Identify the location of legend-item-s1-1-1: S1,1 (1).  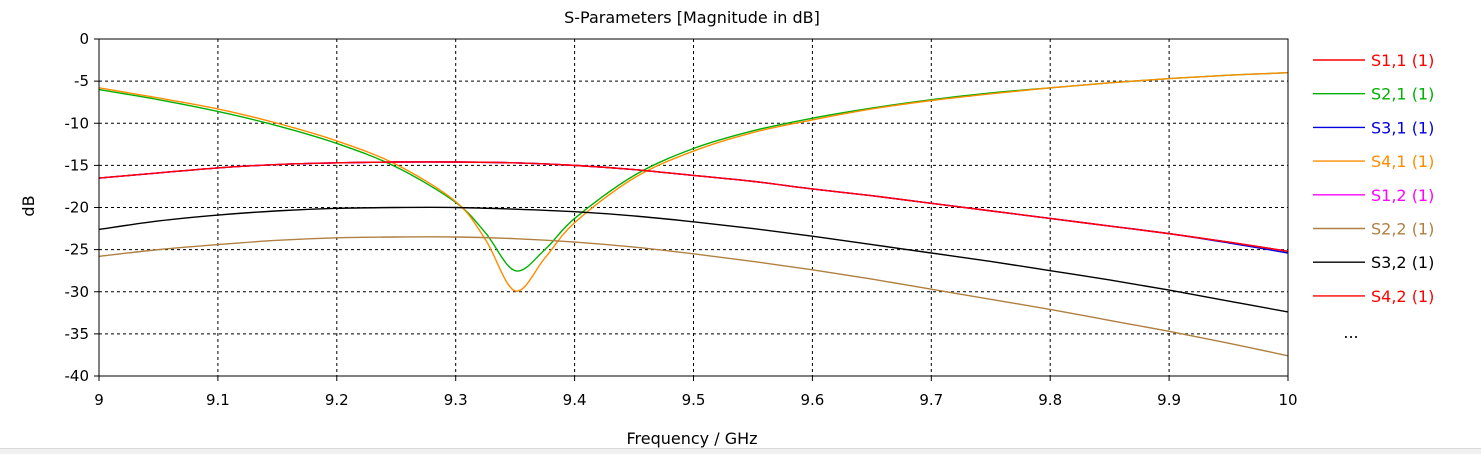
(1373, 60).